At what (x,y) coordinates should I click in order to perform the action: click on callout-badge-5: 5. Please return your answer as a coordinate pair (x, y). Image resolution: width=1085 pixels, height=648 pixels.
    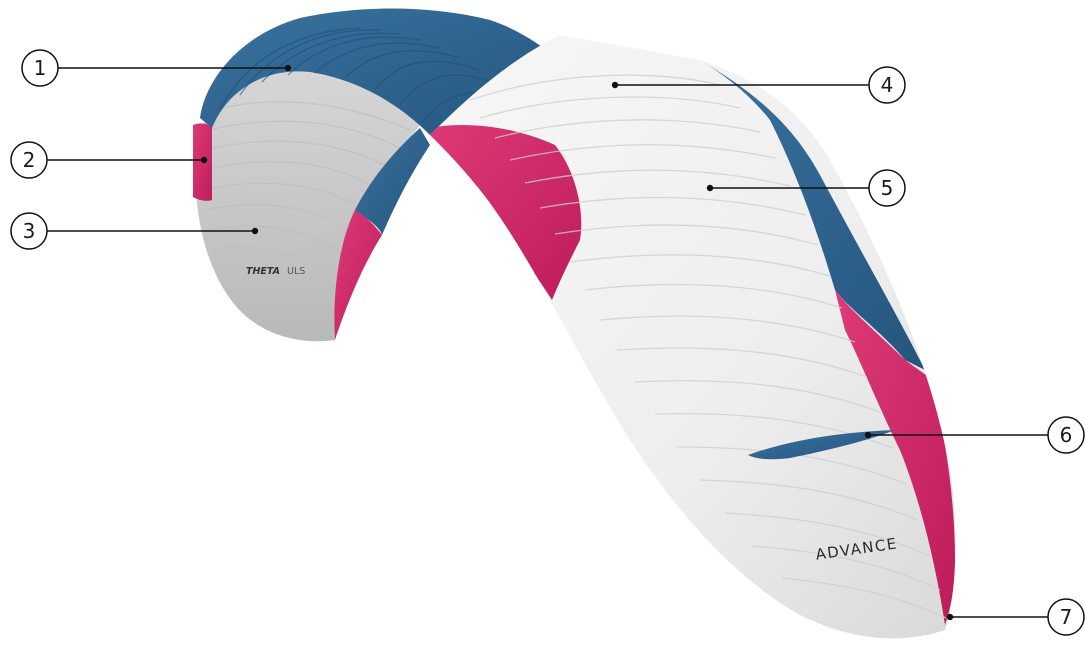
    Looking at the image, I should click on (887, 188).